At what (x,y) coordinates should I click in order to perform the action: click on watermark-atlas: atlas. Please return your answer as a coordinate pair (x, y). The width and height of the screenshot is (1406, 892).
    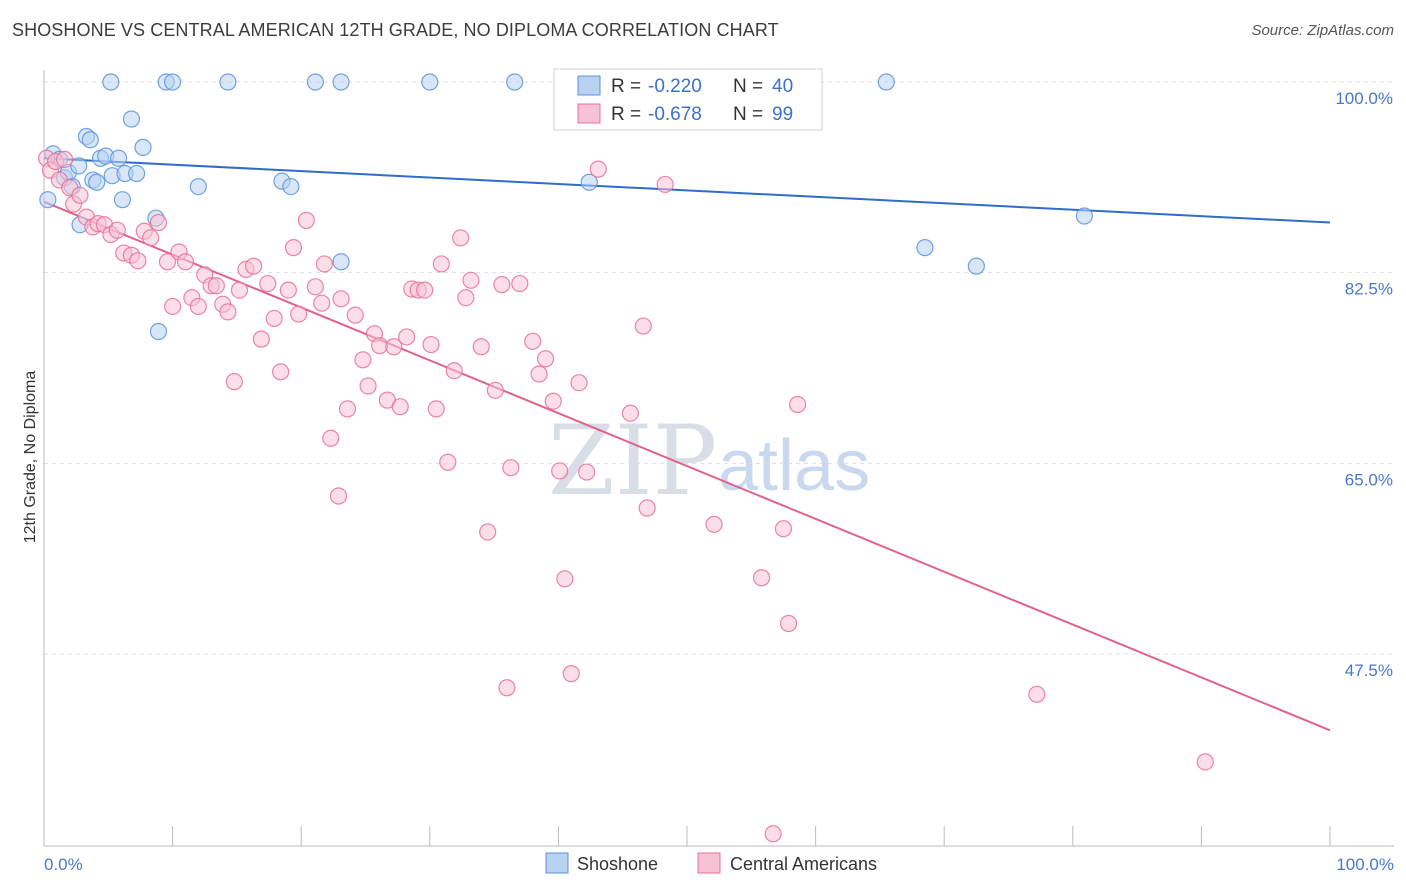
    Looking at the image, I should click on (794, 466).